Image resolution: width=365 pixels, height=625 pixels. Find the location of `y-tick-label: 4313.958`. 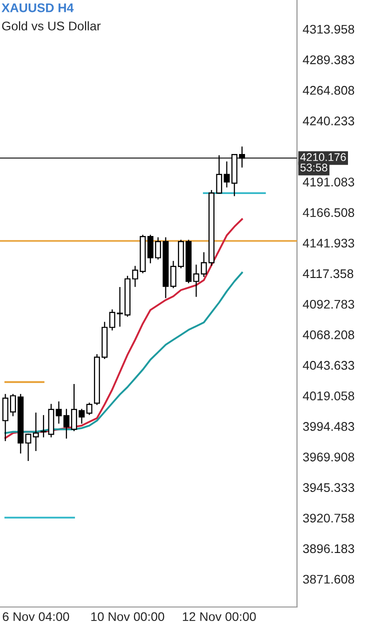

y-tick-label: 4313.958 is located at coordinates (328, 29).